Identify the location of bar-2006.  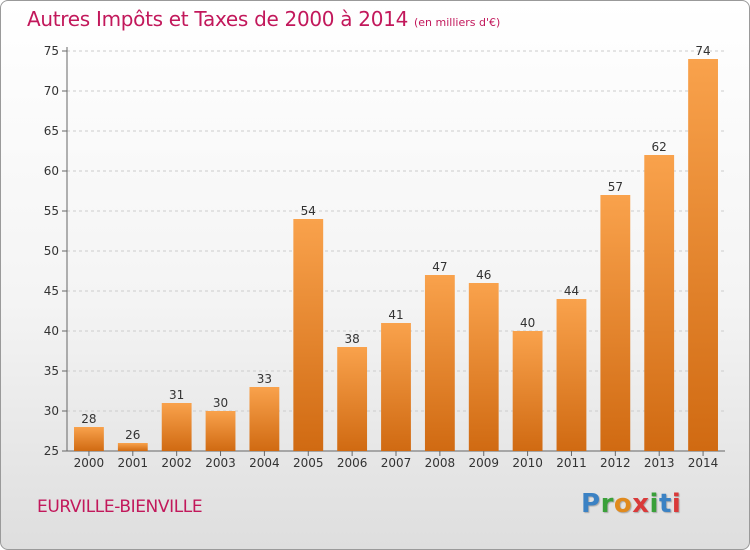
(352, 399).